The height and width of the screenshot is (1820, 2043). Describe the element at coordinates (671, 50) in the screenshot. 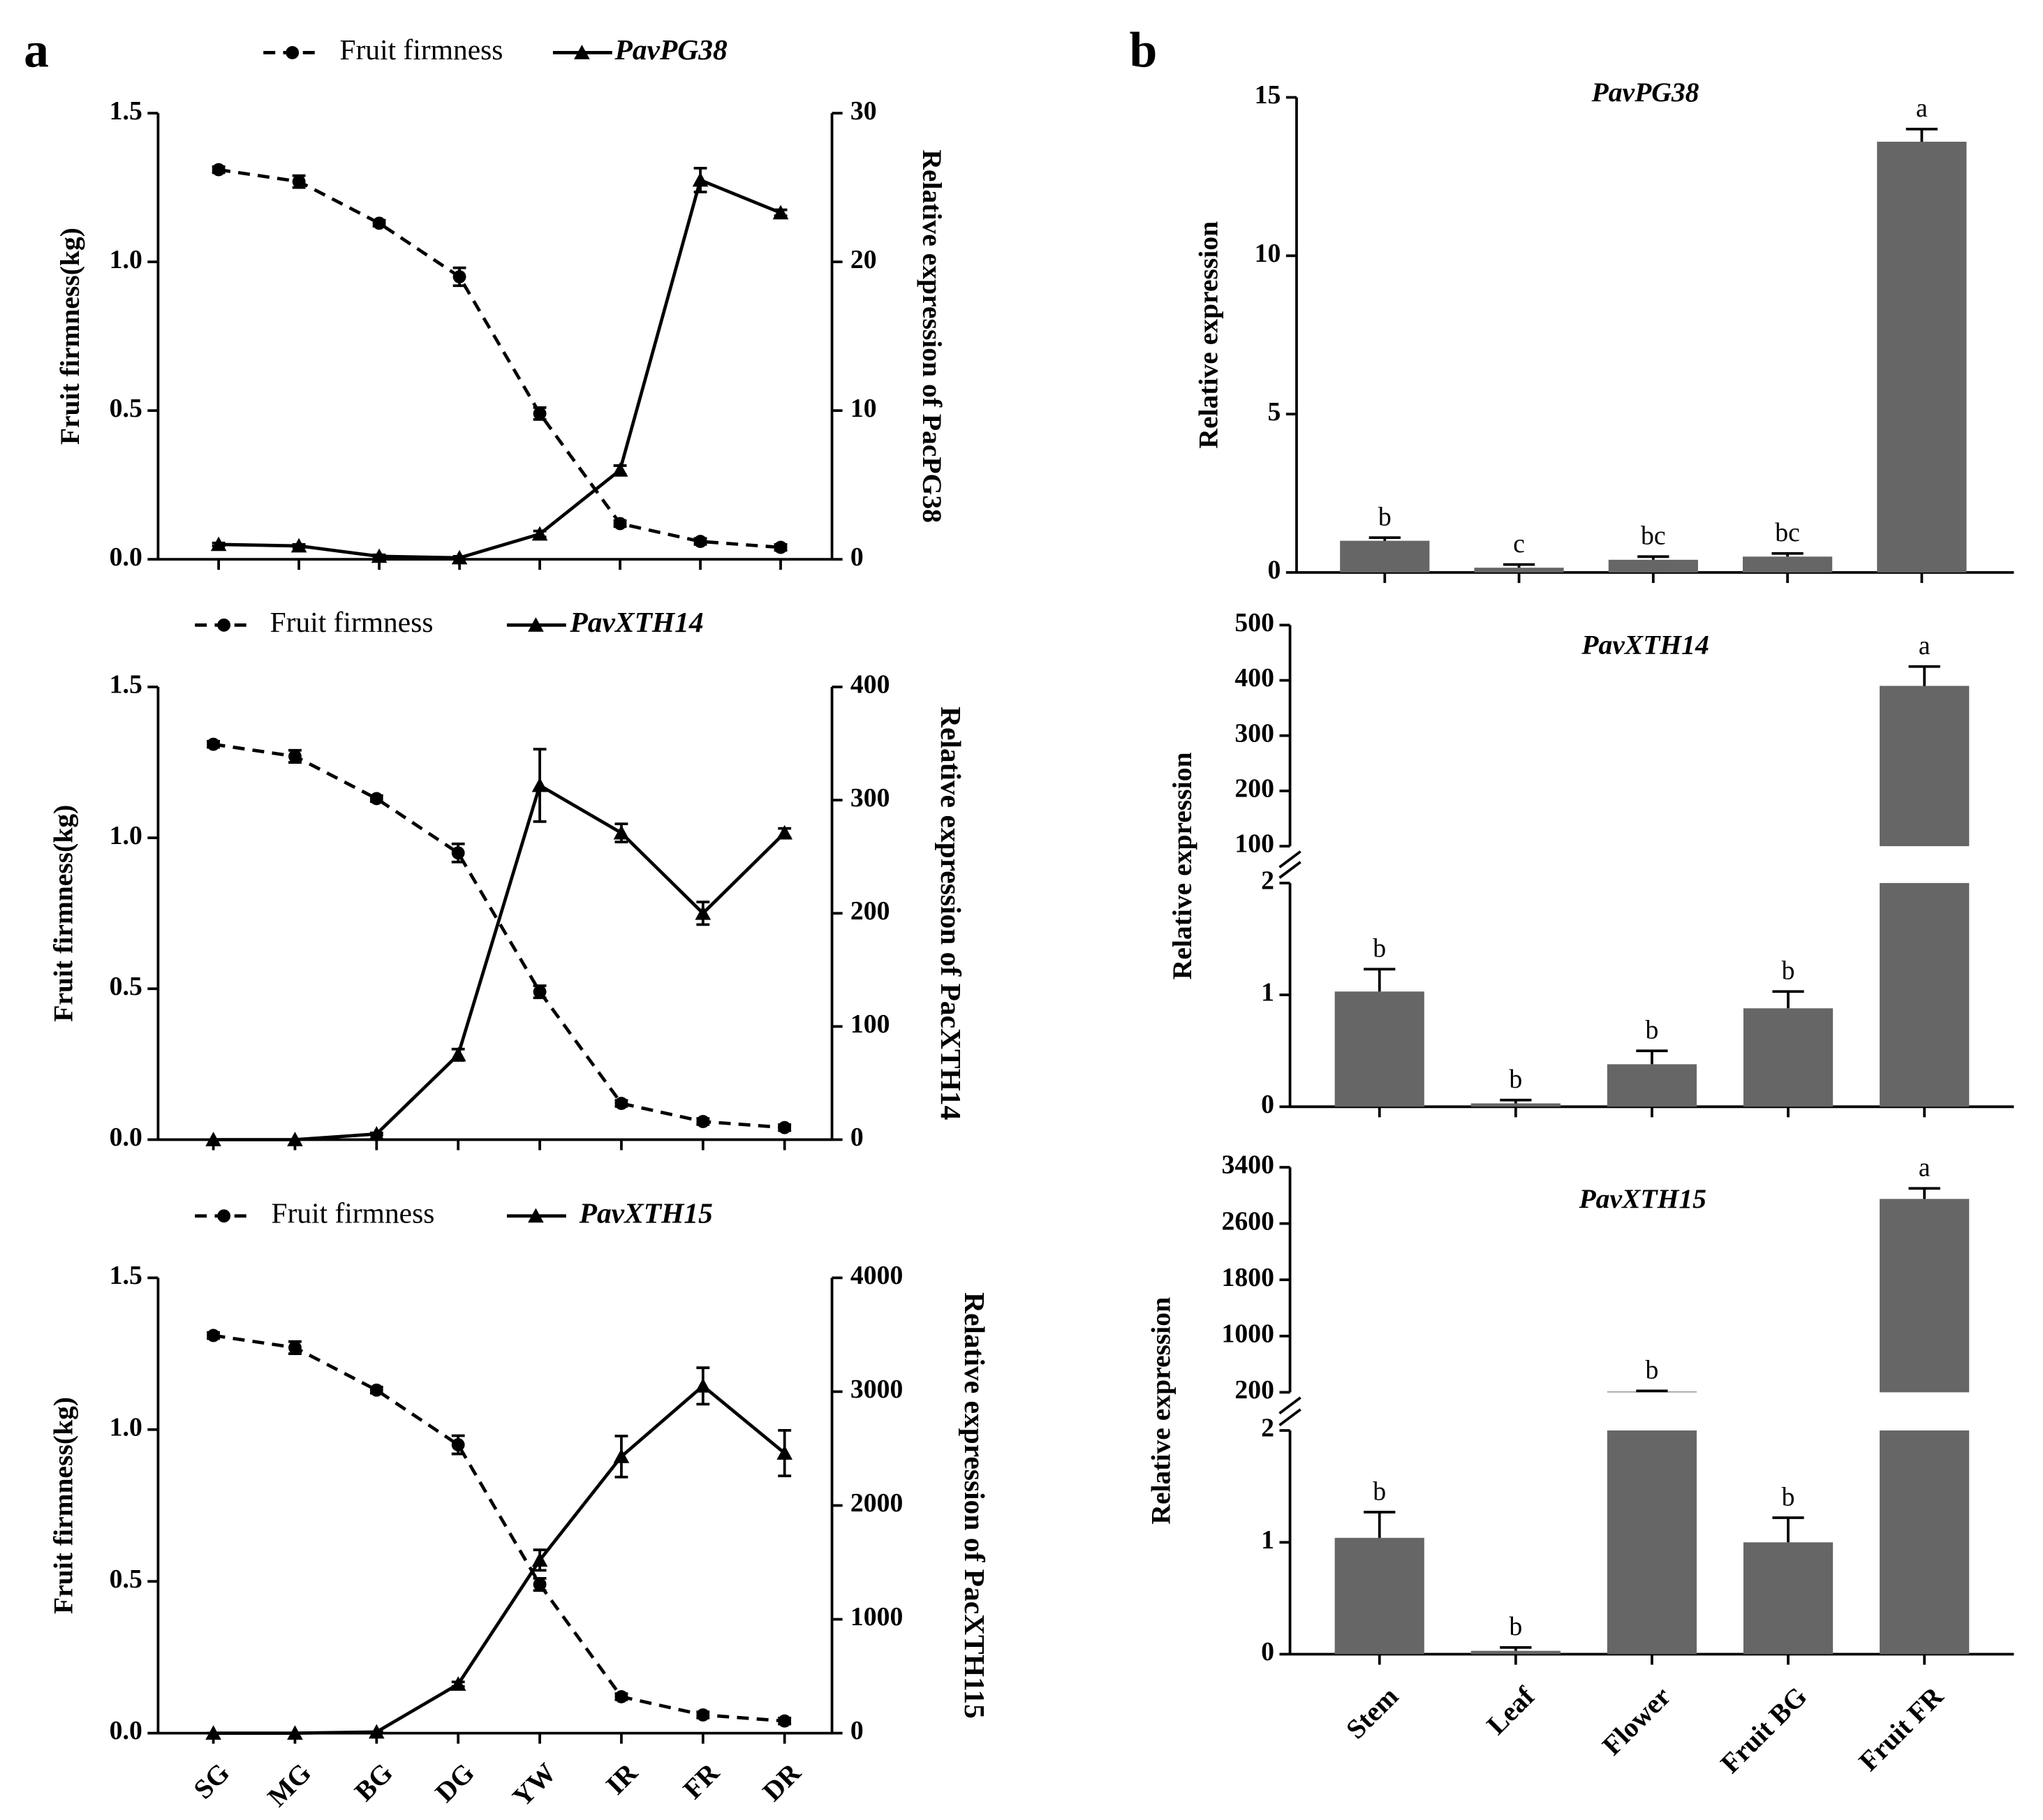

I see `legend-label: PavPG38` at that location.